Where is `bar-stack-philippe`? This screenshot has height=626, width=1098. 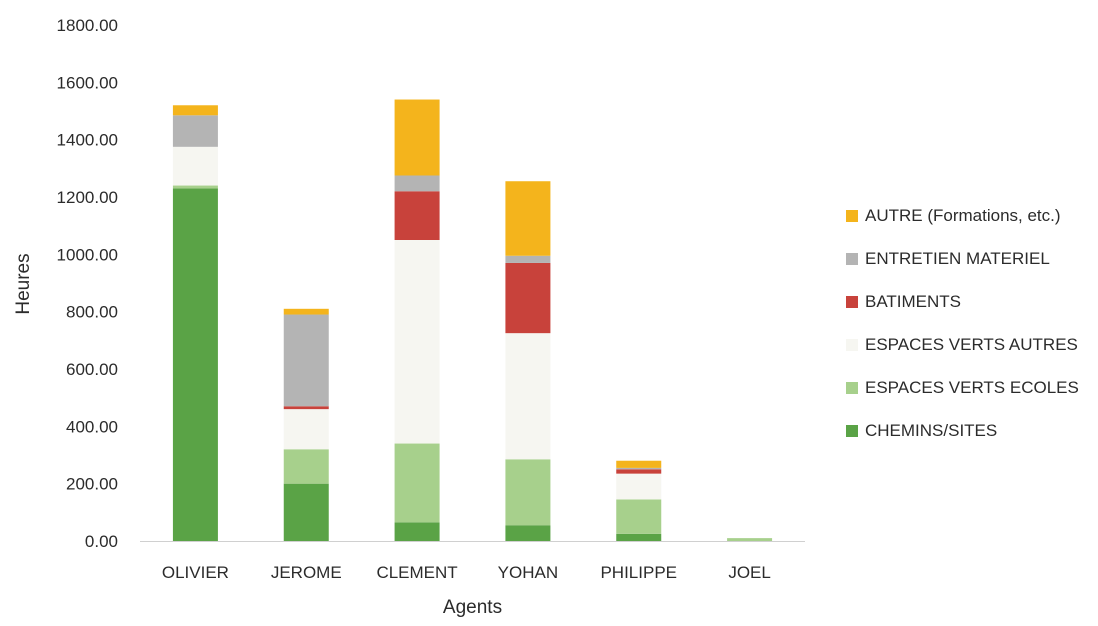
bar-stack-philippe is located at coordinates (639, 500).